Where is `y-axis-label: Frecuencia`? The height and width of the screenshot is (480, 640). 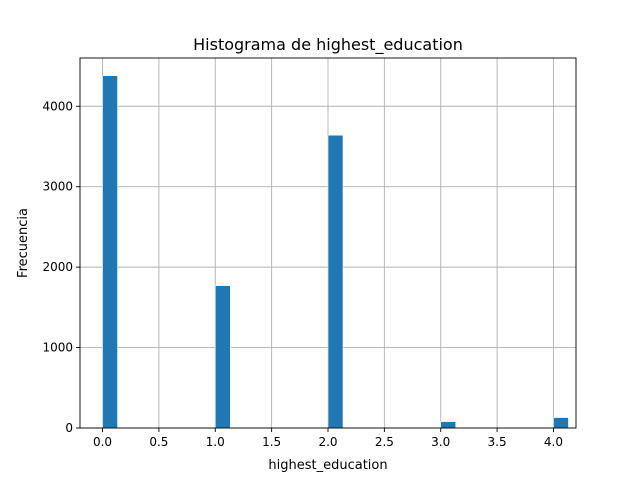 y-axis-label: Frecuencia is located at coordinates (23, 243).